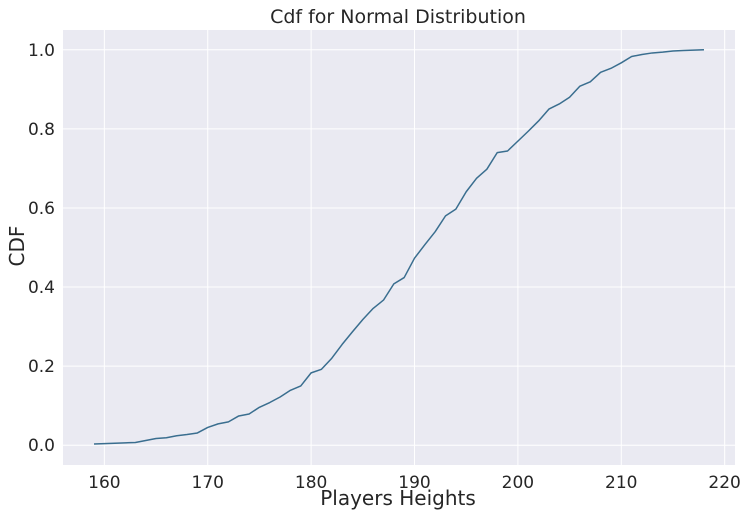 The image size is (744, 518). I want to click on x-tick-label: 190, so click(414, 483).